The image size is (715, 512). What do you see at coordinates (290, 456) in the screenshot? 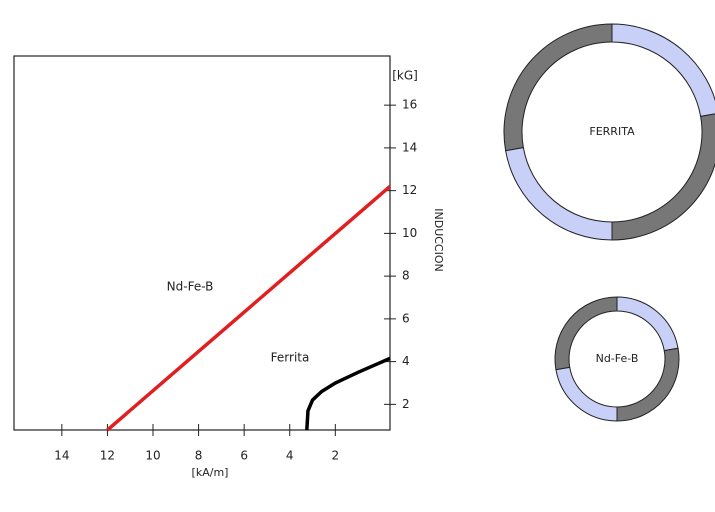
I see `x-tick-label: 4` at bounding box center [290, 456].